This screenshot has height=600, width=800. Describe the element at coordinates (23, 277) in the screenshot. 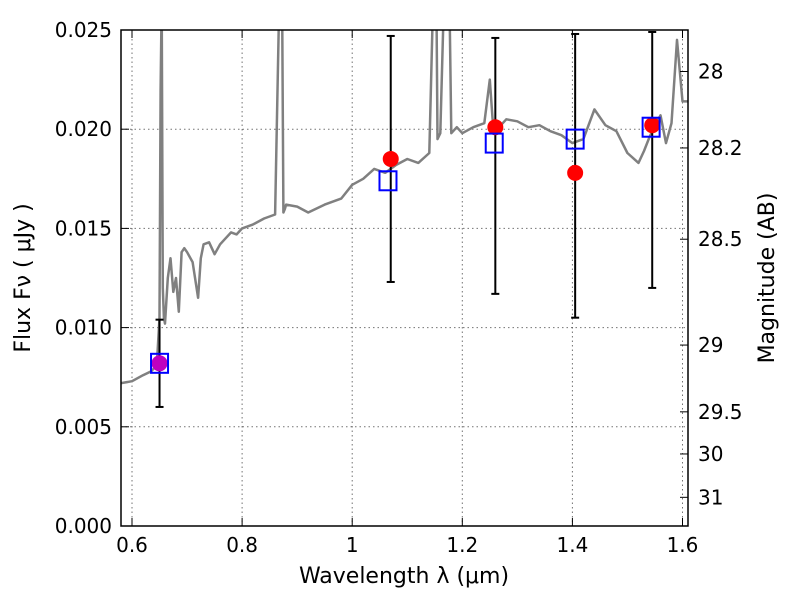

I see `y-axis-title: Flux Fν ( μJy )` at that location.